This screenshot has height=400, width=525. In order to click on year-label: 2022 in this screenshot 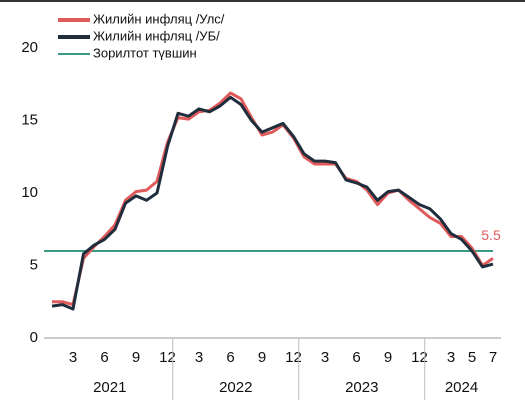, I will do `click(235, 387)`.